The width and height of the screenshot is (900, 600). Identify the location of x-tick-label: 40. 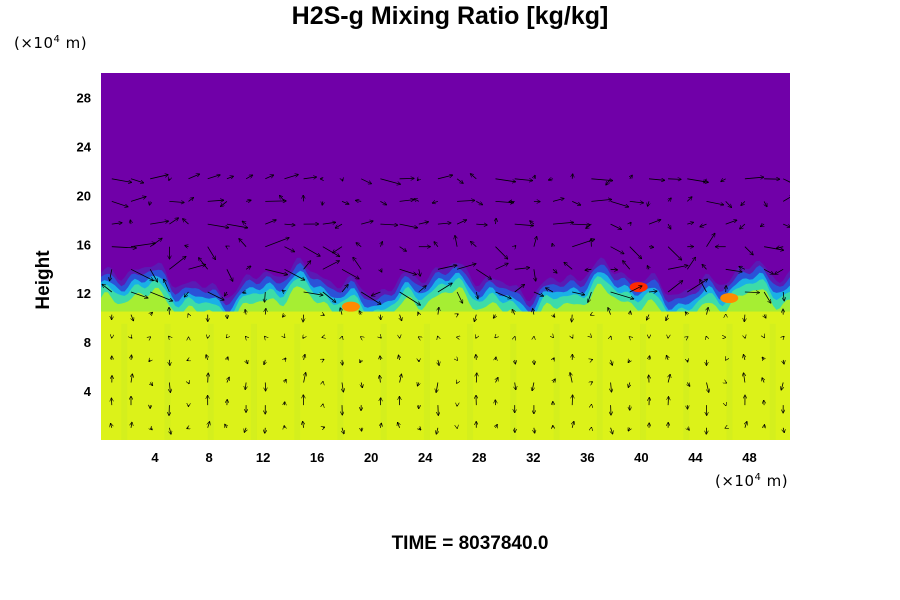
(641, 457).